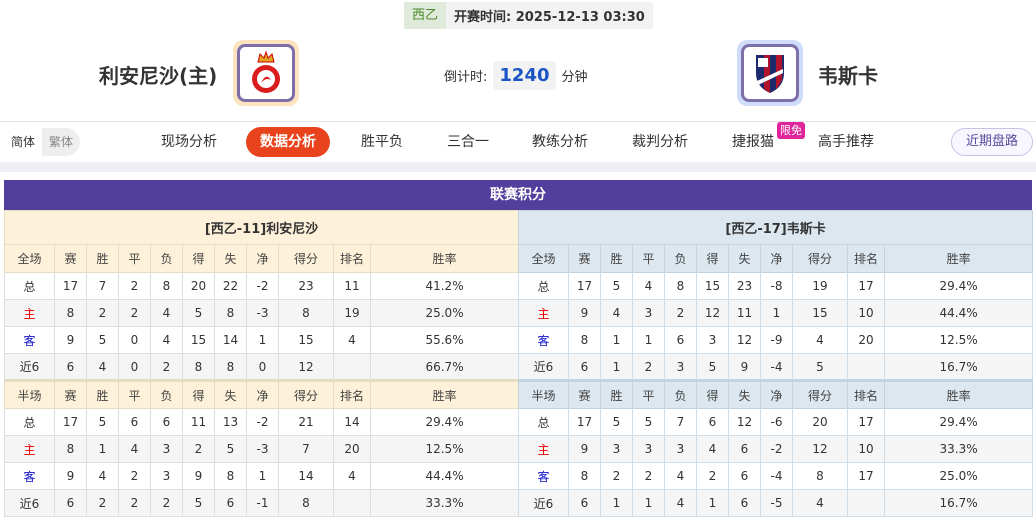 The width and height of the screenshot is (1036, 521). I want to click on stat-cell: 44.4%, so click(958, 313).